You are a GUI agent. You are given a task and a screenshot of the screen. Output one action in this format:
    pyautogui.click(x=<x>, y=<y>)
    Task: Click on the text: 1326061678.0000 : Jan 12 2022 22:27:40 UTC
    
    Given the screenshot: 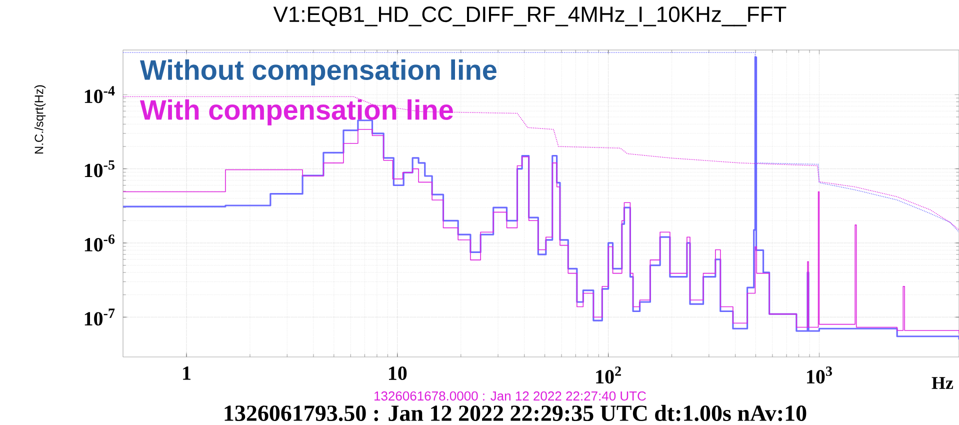 What is the action you would take?
    pyautogui.click(x=510, y=396)
    